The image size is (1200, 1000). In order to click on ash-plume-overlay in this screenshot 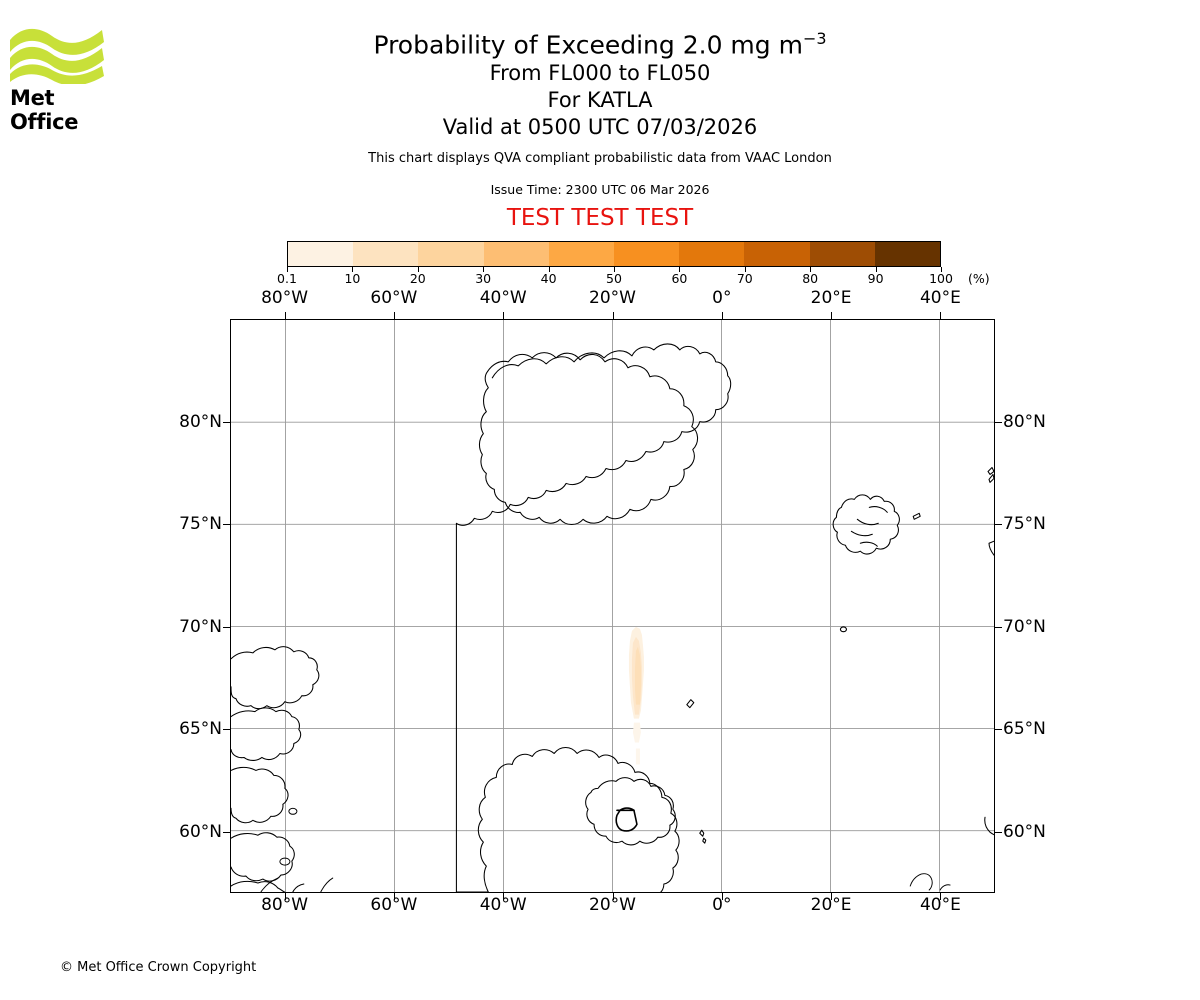, I will do `click(636, 695)`.